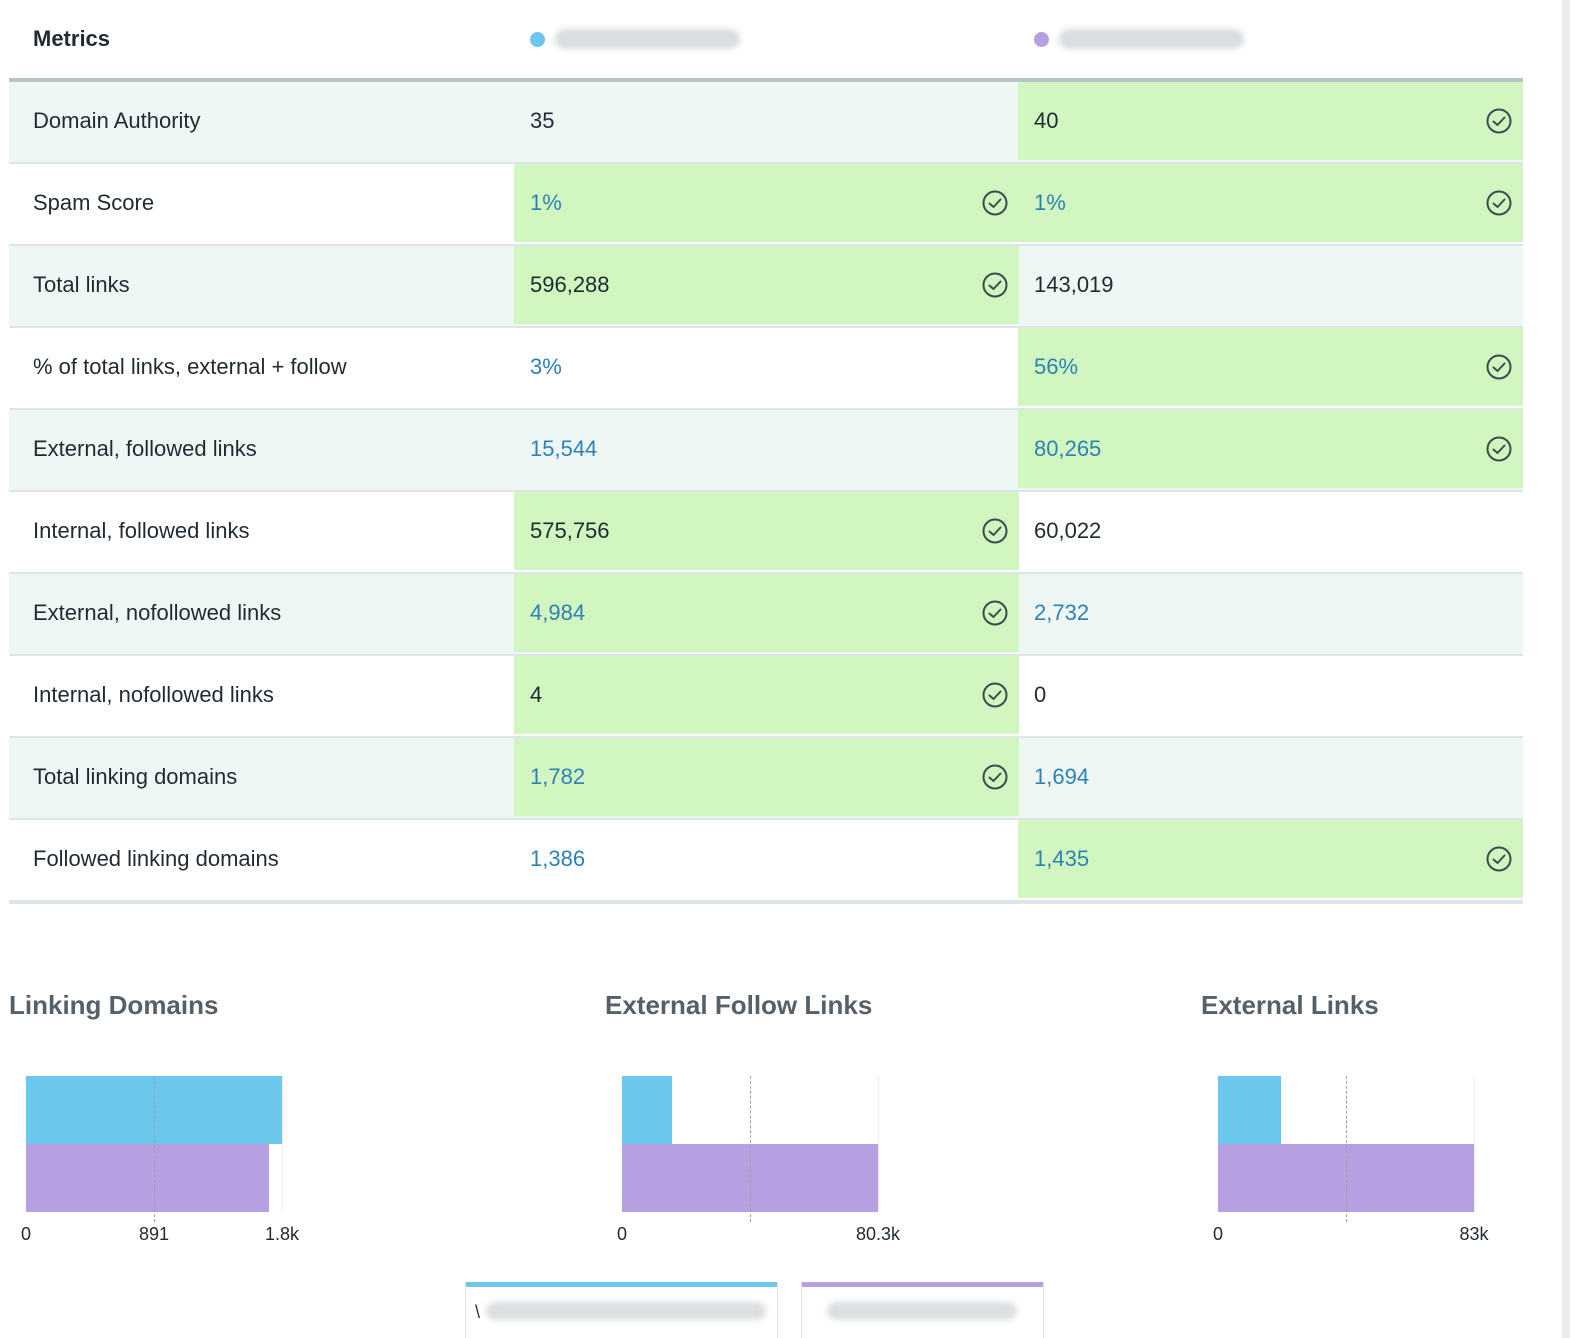 This screenshot has height=1338, width=1576. Describe the element at coordinates (1474, 1234) in the screenshot. I see `chart-tick-label: 83k` at that location.